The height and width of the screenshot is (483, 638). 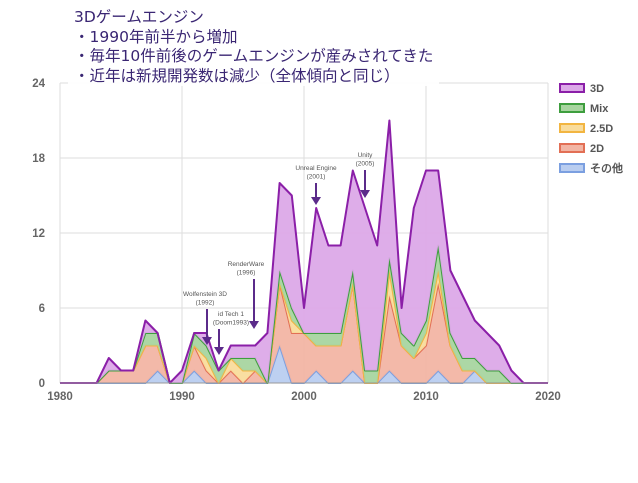 I want to click on legend-label: Mix, so click(x=599, y=109).